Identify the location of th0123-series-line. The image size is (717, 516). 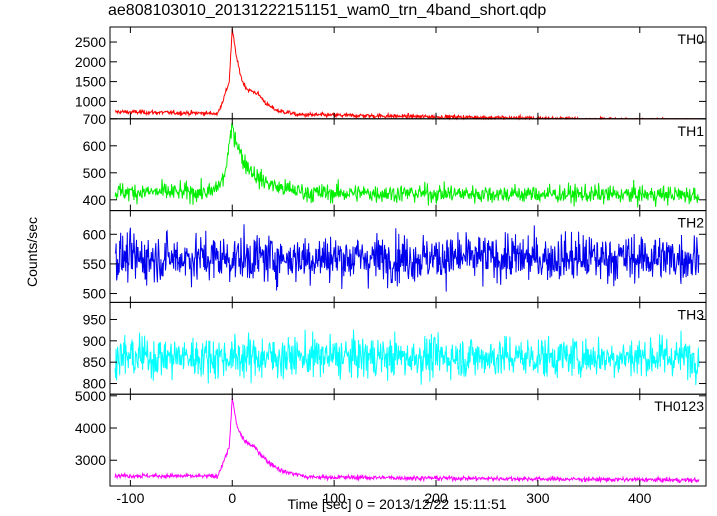
(407, 441).